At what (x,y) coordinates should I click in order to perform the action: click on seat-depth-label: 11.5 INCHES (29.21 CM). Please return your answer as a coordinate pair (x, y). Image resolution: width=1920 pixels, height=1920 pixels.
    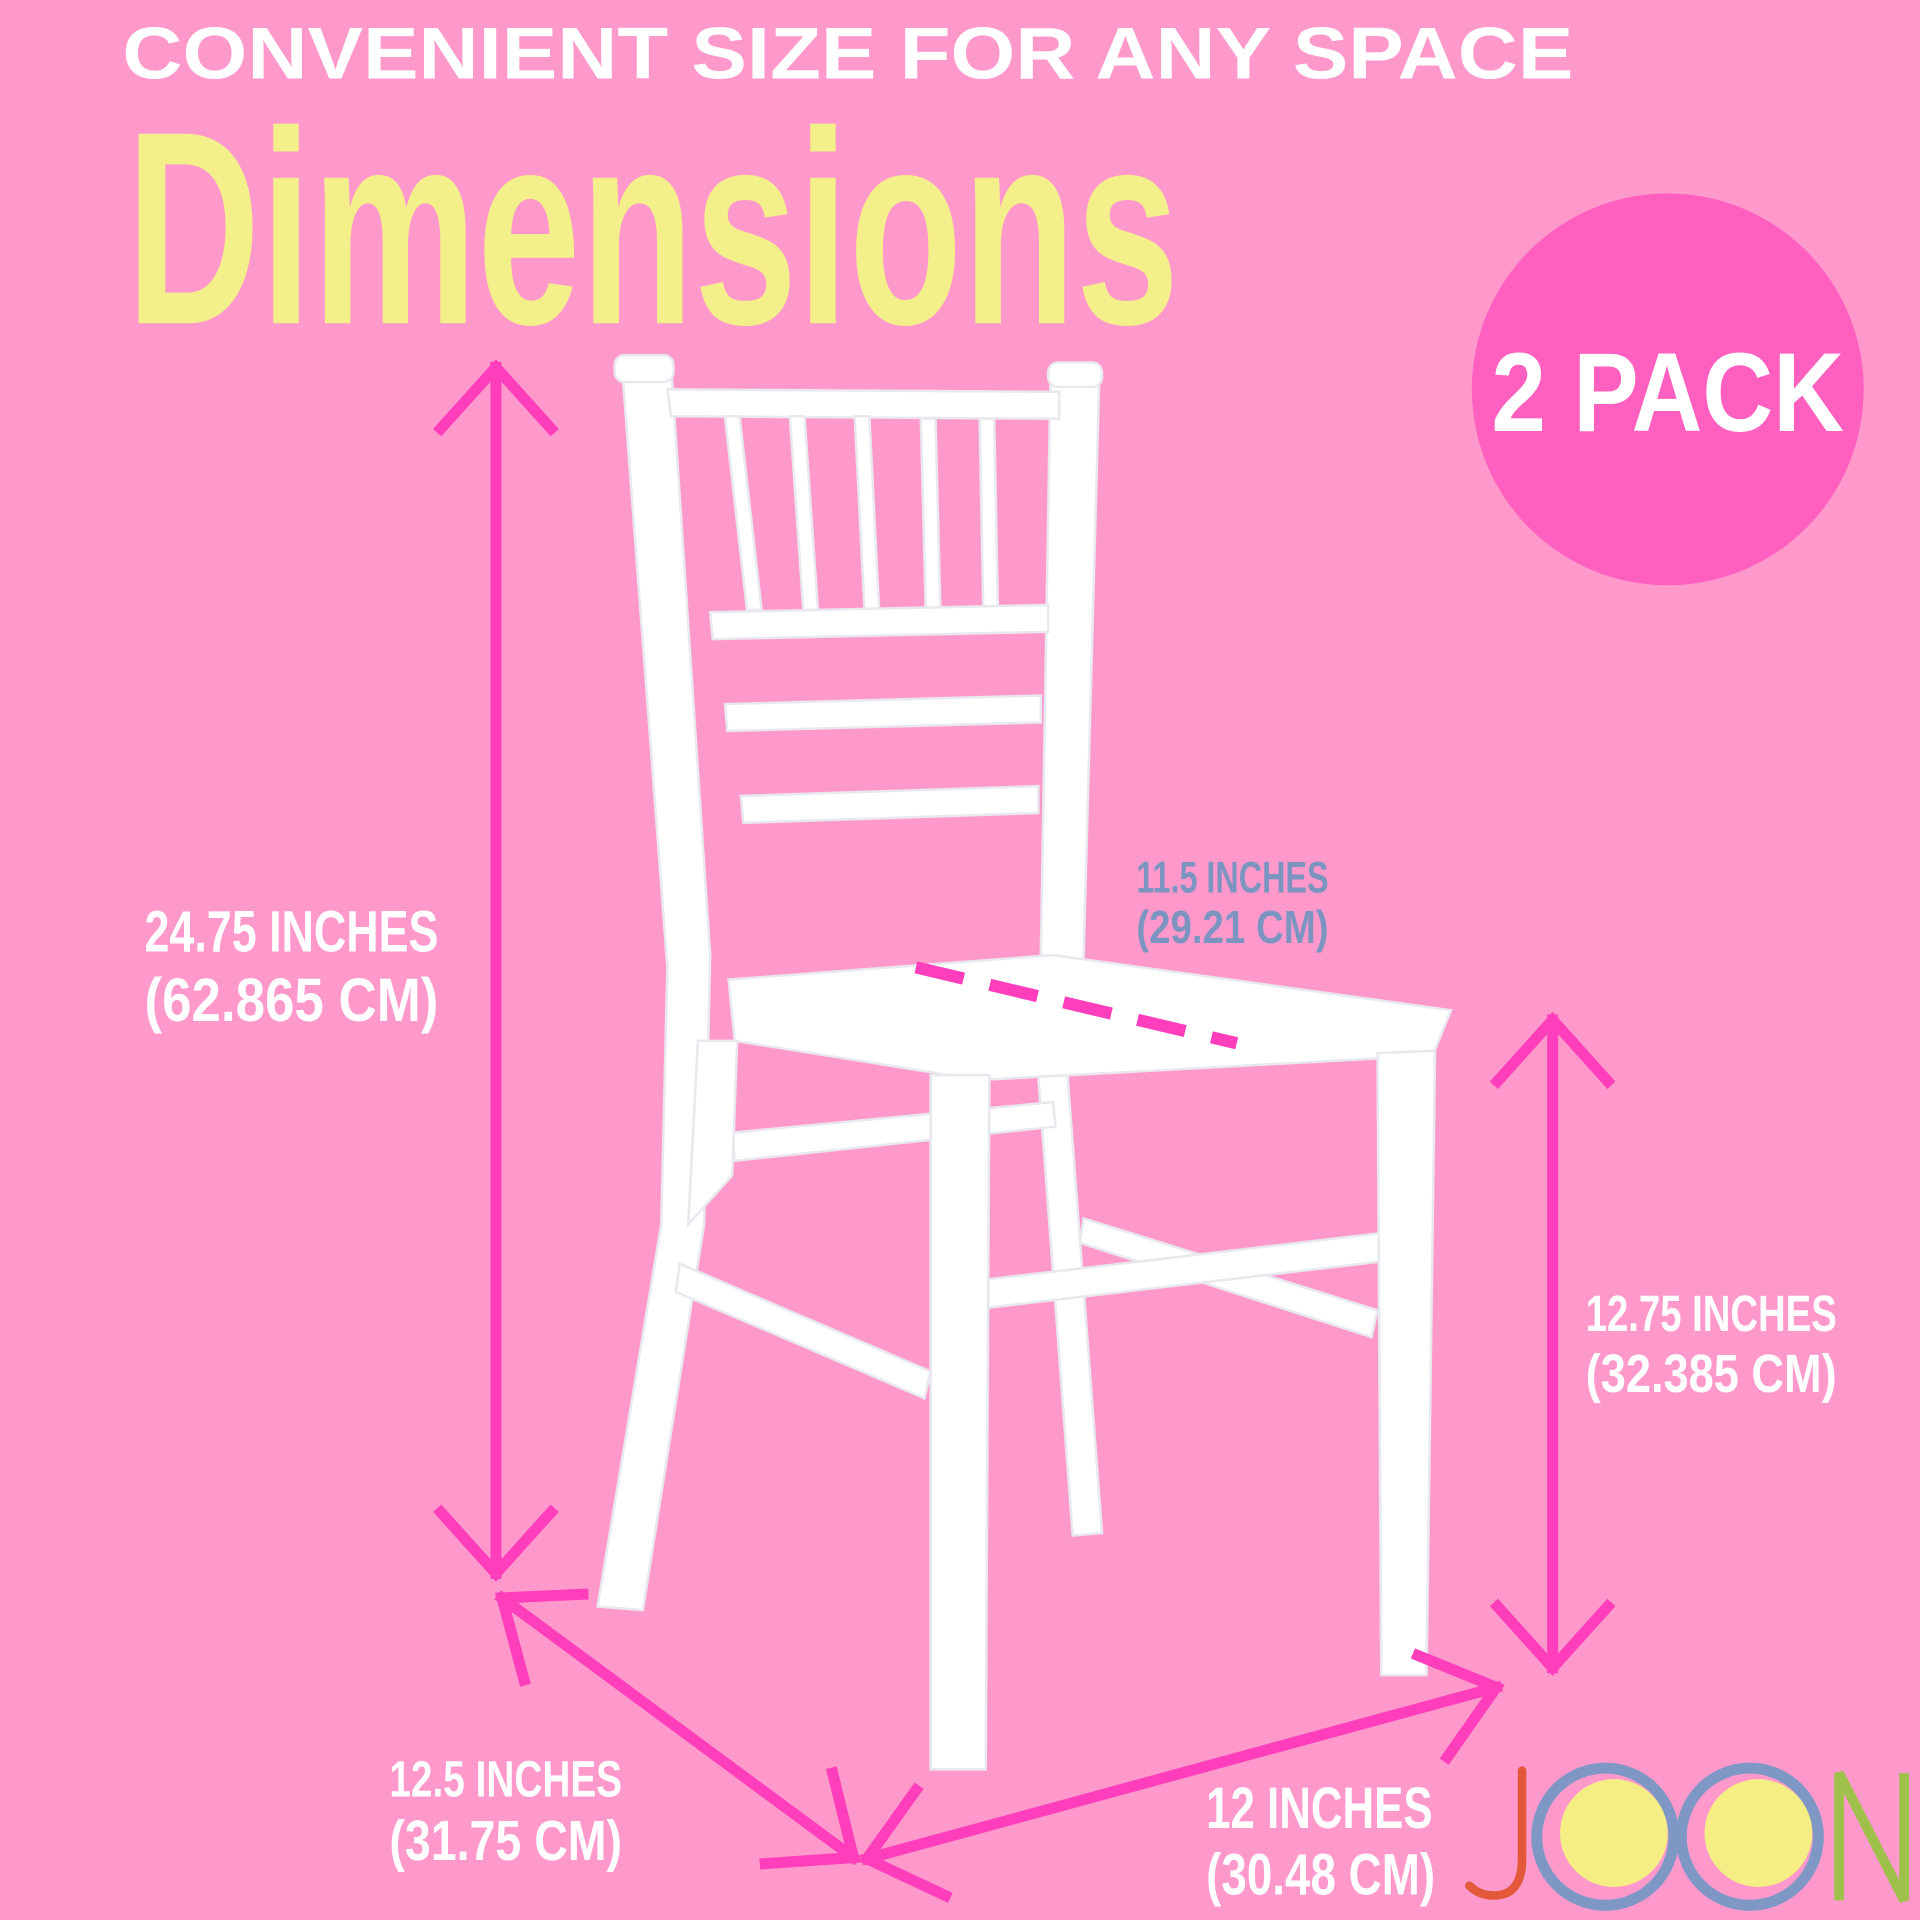
    Looking at the image, I should click on (1232, 903).